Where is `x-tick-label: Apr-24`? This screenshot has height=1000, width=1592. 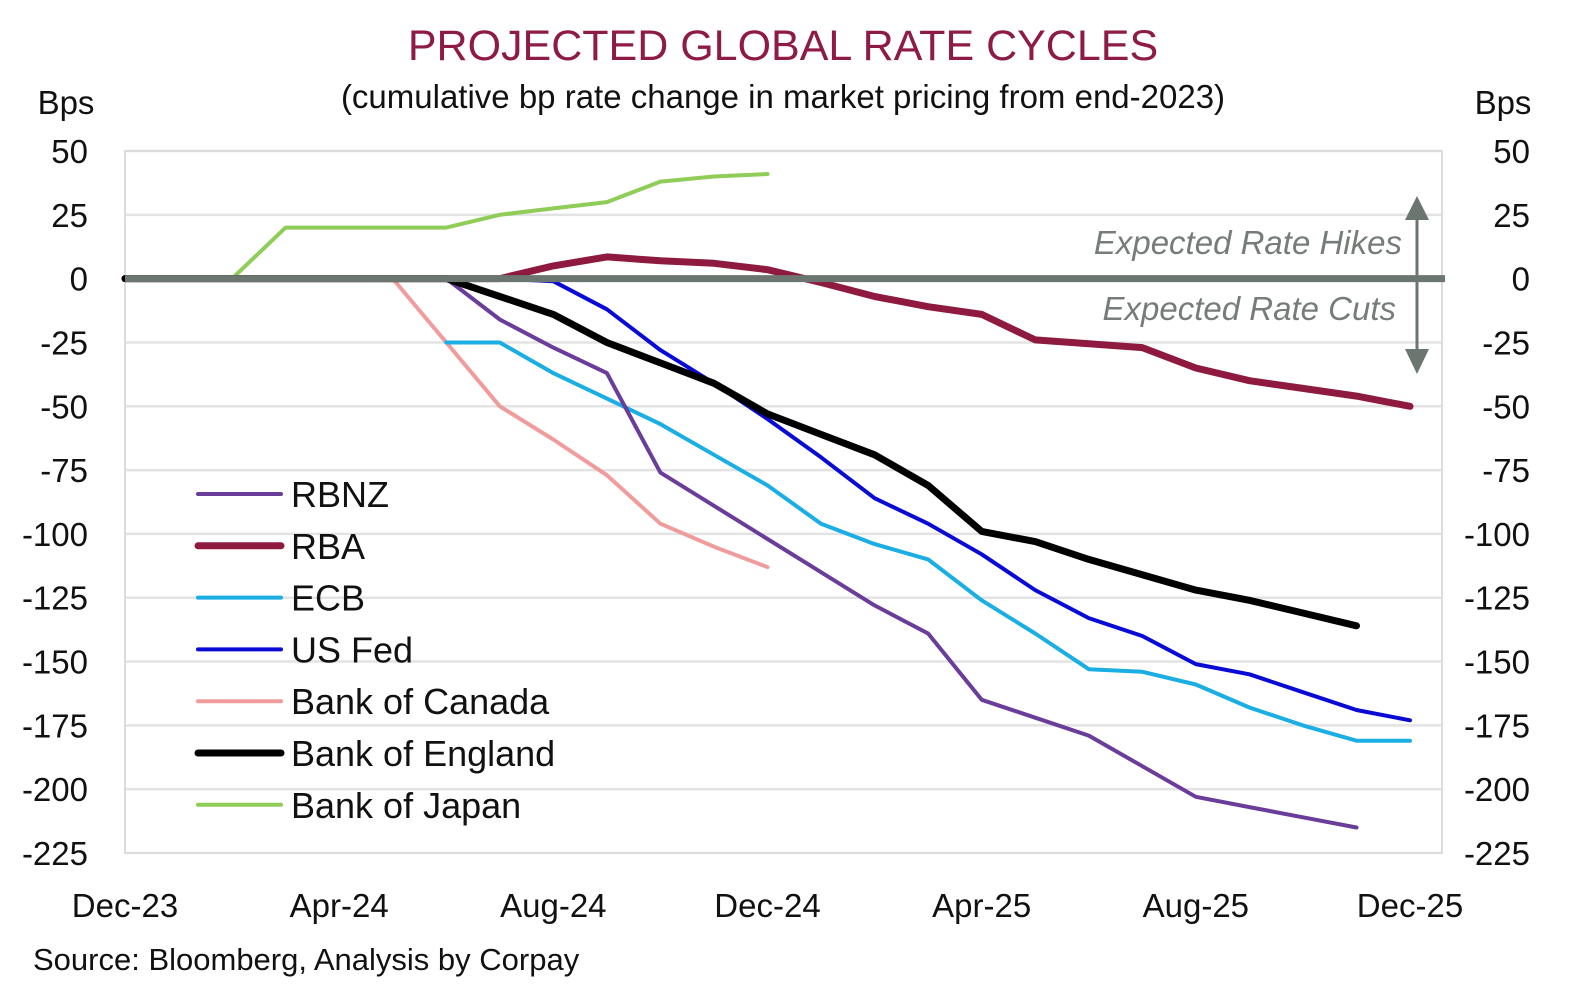 x-tick-label: Apr-24 is located at coordinates (339, 905).